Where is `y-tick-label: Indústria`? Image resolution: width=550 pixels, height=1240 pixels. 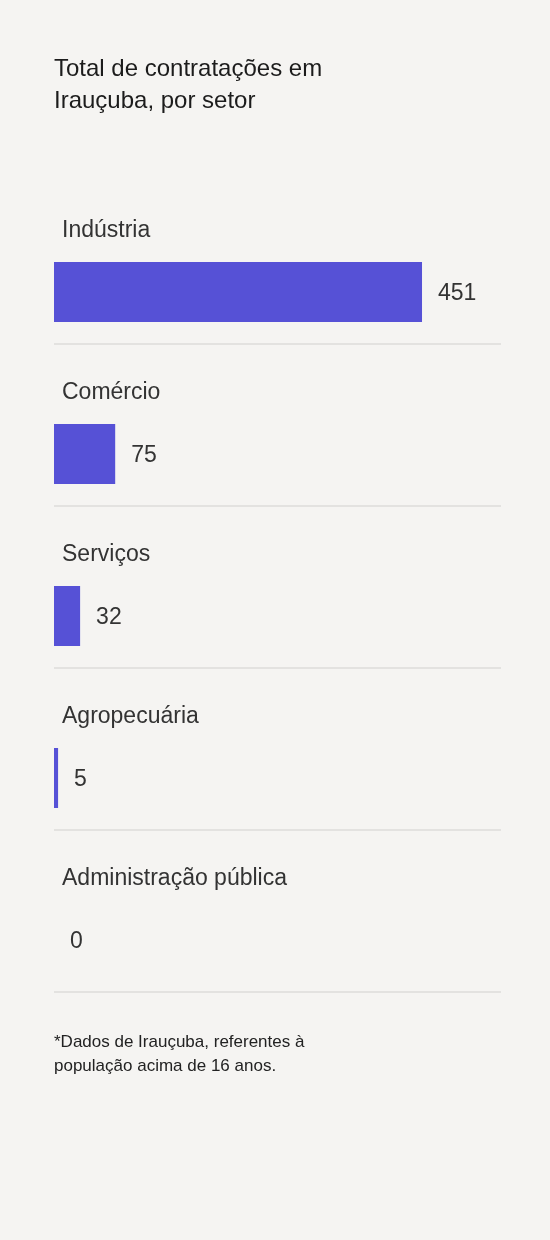 y-tick-label: Indústria is located at coordinates (106, 228).